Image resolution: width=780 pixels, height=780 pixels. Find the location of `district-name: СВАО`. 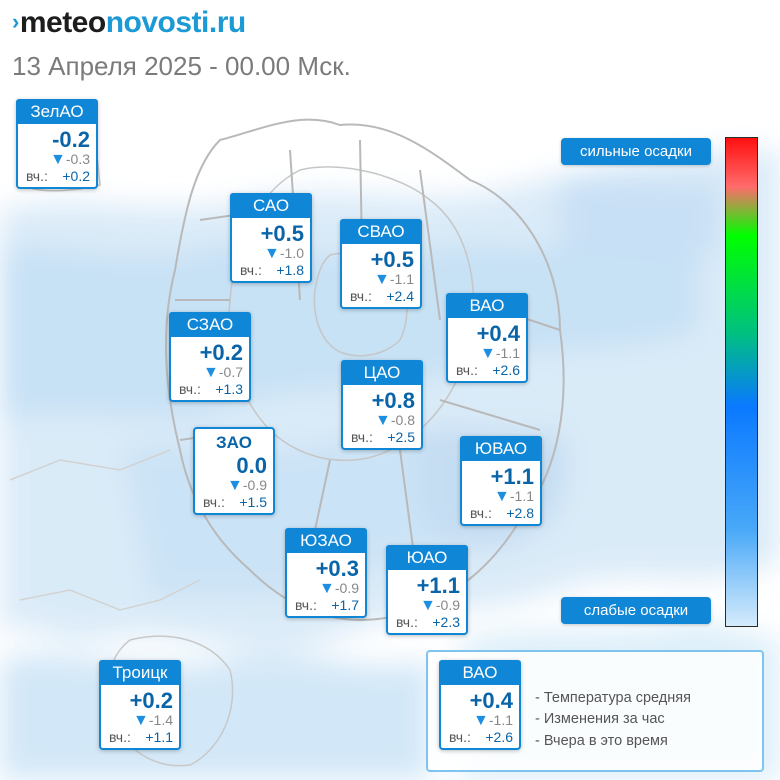

district-name: СВАО is located at coordinates (381, 231).